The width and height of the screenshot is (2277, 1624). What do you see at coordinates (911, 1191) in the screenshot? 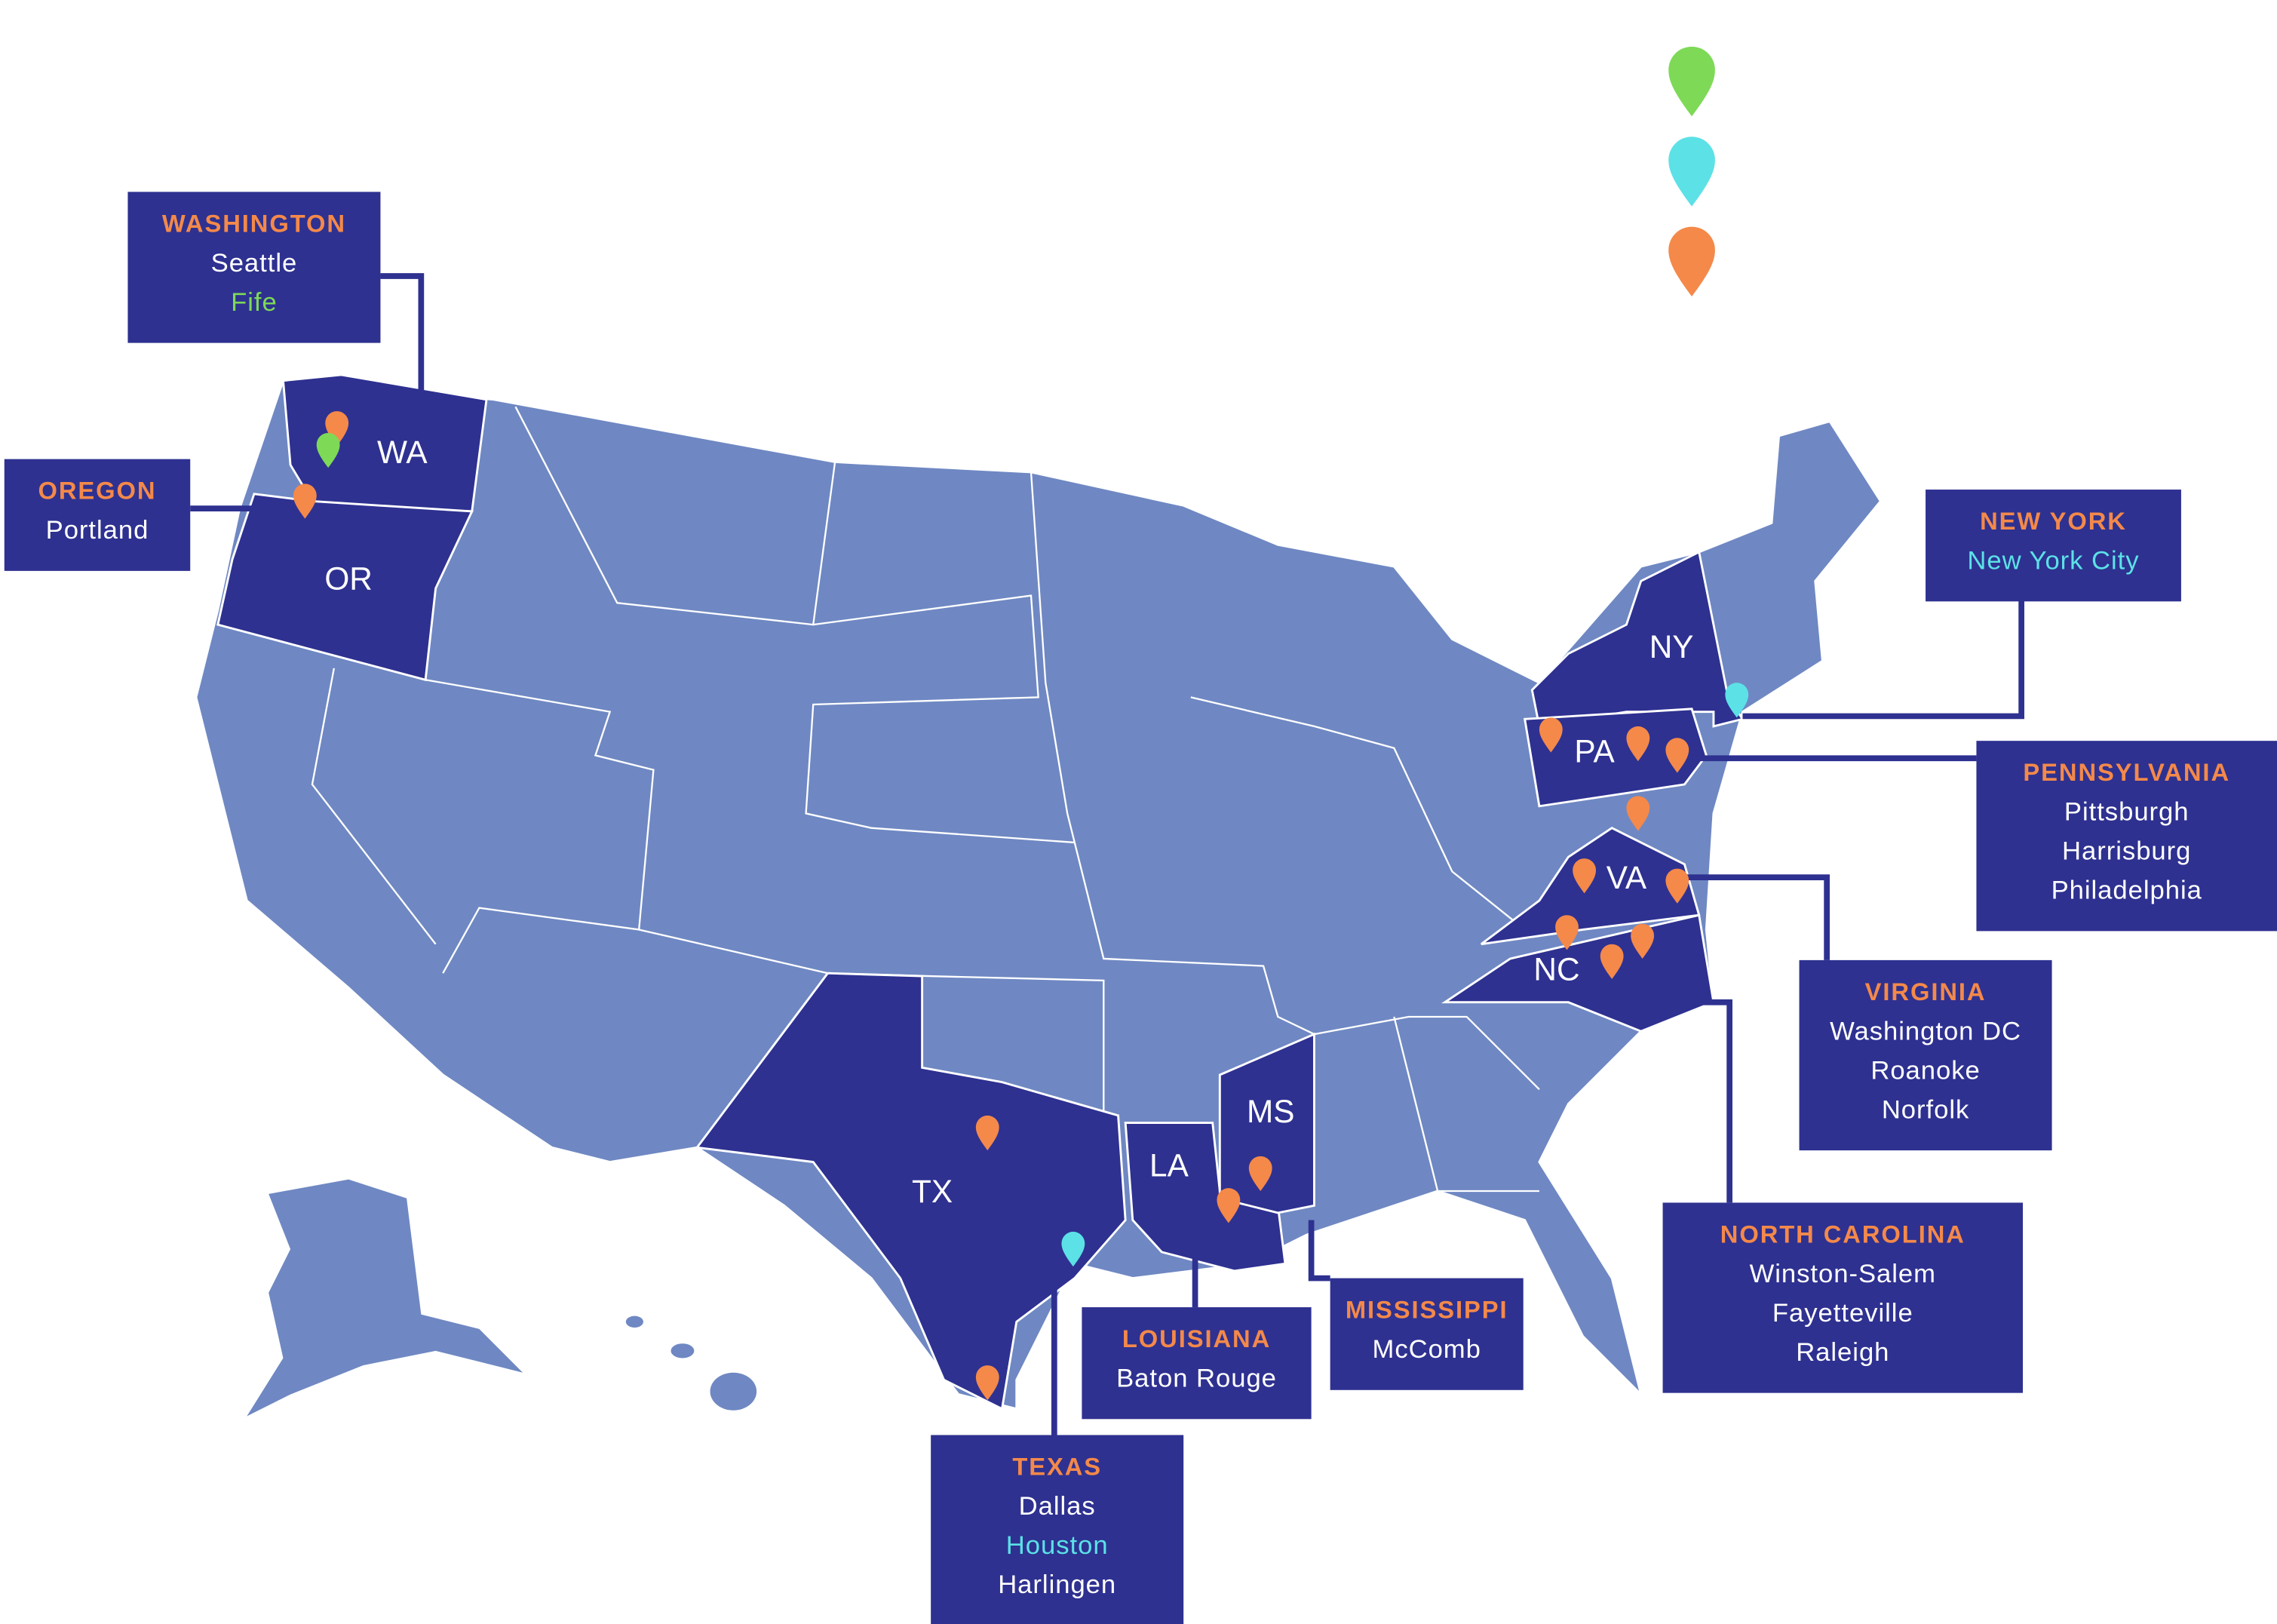
I see `state-tx` at bounding box center [911, 1191].